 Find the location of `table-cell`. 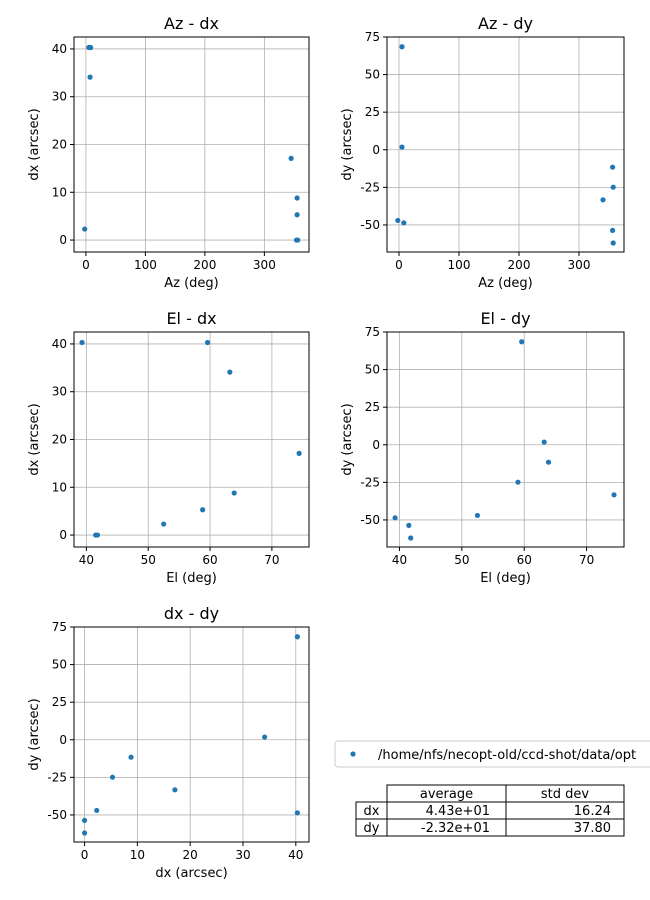

table-cell is located at coordinates (565, 827).